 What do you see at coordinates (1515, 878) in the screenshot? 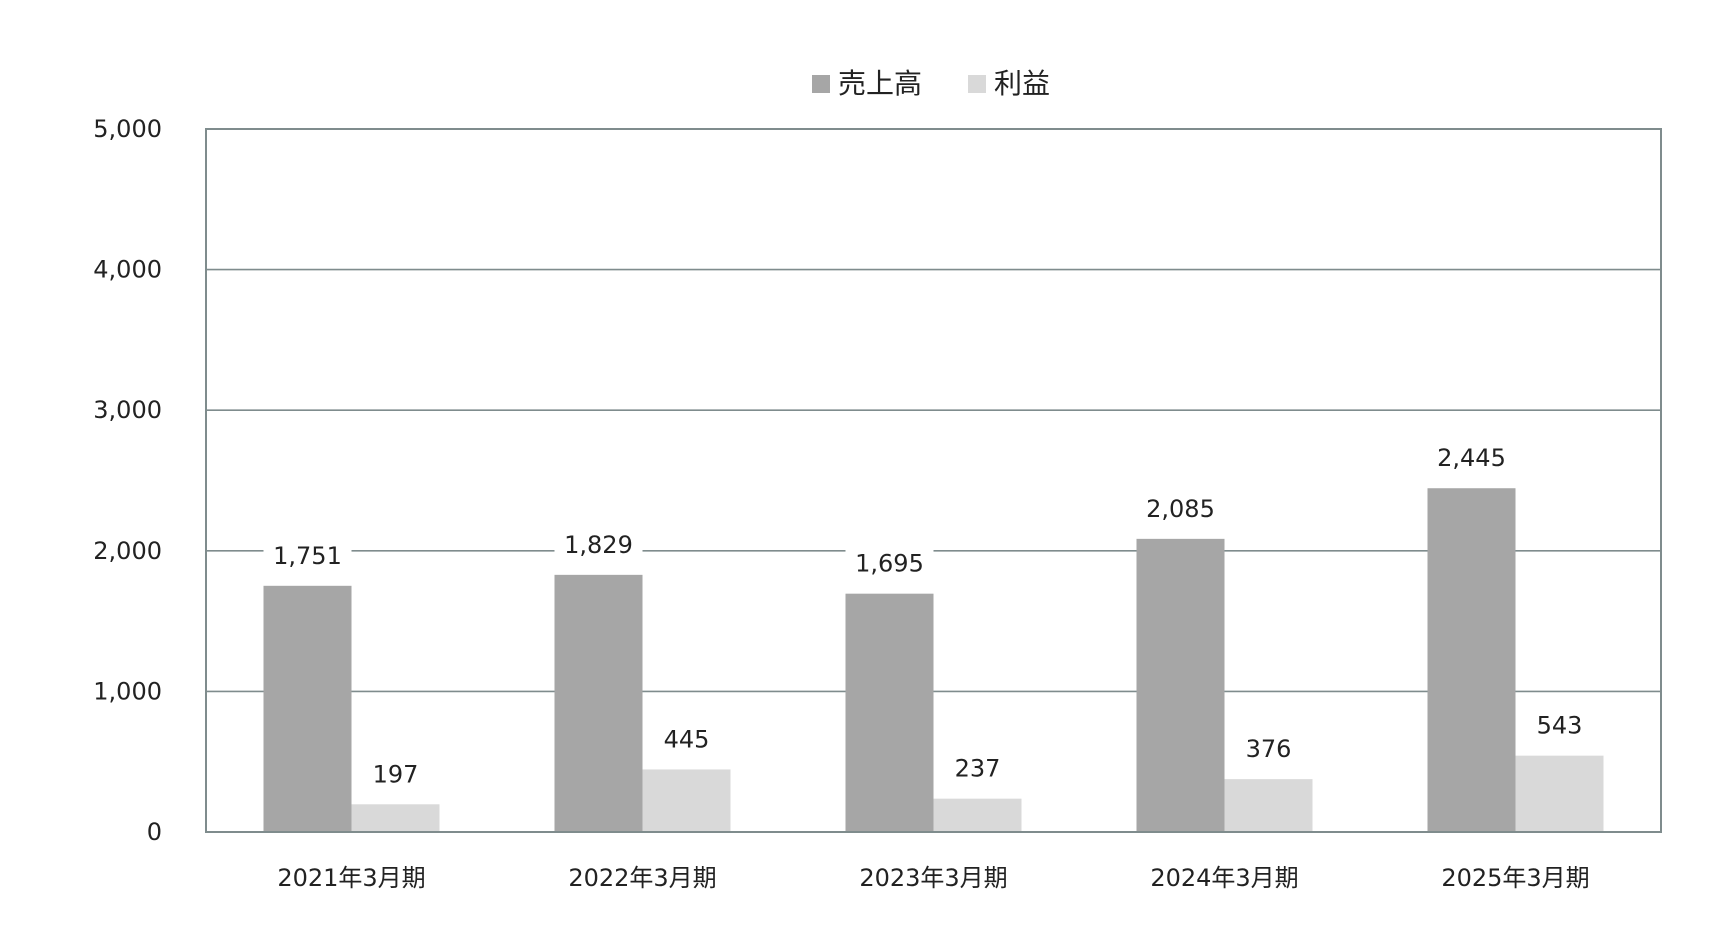
I see `x-tick-label: 2025年3月期` at bounding box center [1515, 878].